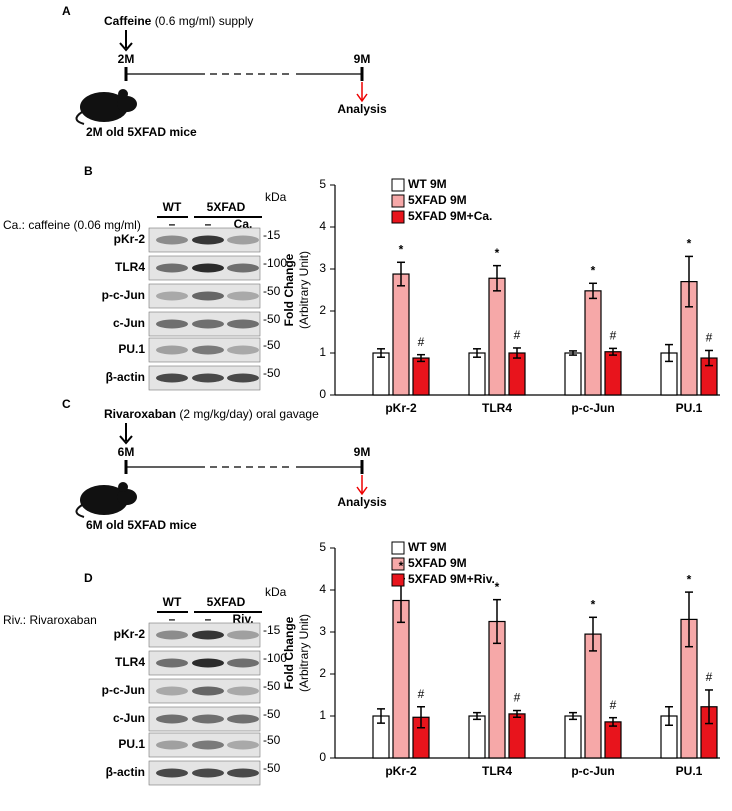 This screenshot has height=811, width=732. Describe the element at coordinates (126, 59) in the screenshot. I see `start-label: 2M` at that location.